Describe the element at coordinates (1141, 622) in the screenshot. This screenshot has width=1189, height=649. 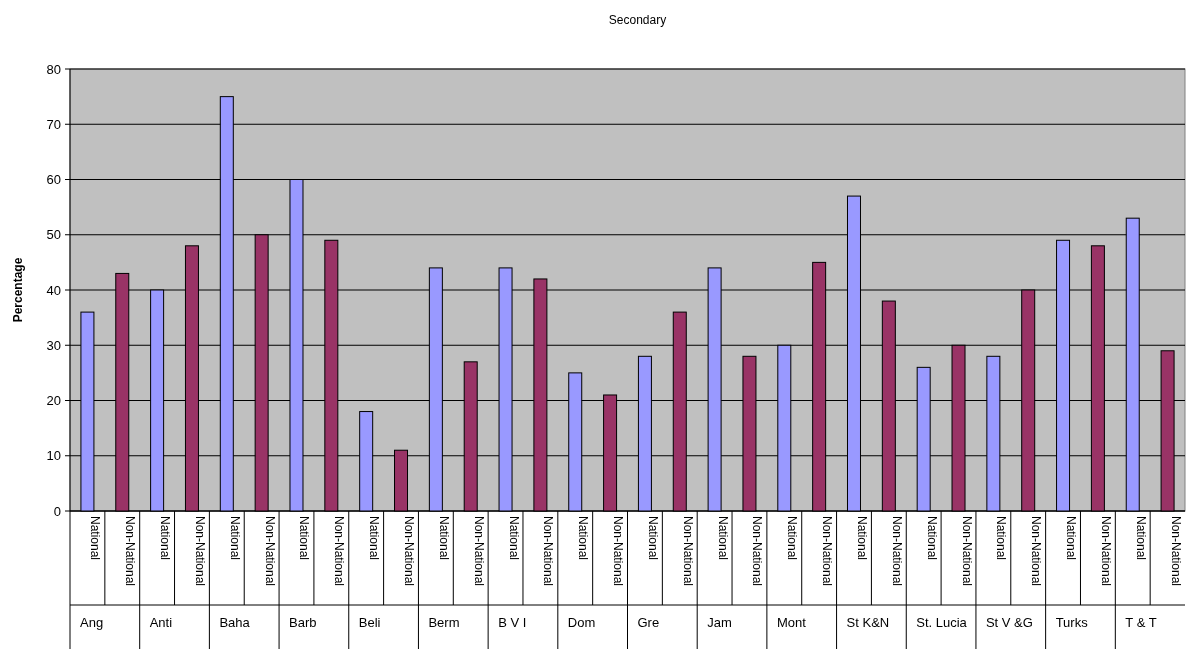
I see `x-tick-label: T & T` at that location.